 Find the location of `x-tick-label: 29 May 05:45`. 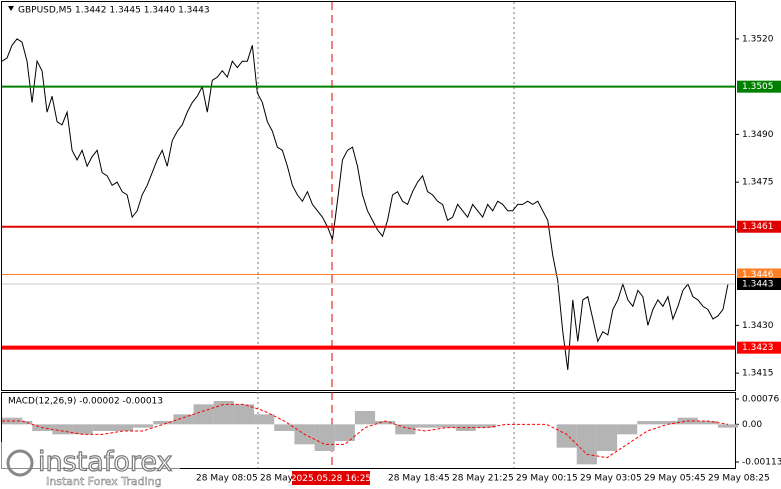

x-tick-label: 29 May 05:45 is located at coordinates (675, 479).